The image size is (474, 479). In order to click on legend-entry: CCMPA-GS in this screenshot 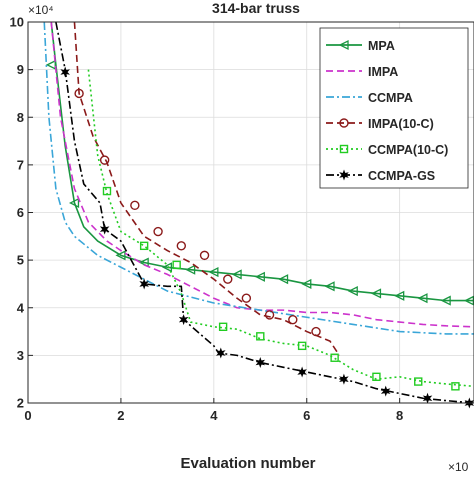, I will do `click(380, 176)`.